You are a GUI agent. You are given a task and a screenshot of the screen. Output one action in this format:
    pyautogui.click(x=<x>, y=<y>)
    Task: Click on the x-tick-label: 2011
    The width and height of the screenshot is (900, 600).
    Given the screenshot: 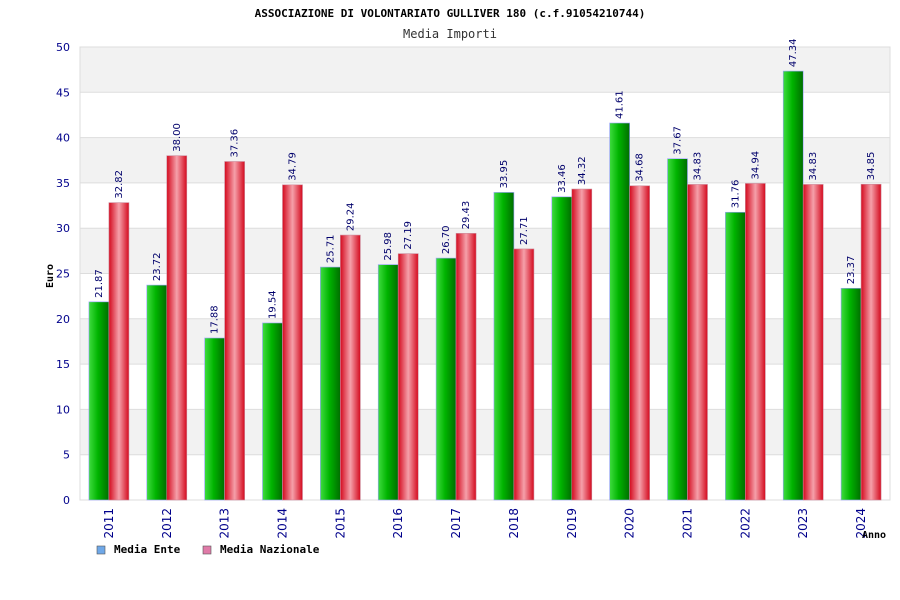 What is the action you would take?
    pyautogui.click(x=109, y=523)
    